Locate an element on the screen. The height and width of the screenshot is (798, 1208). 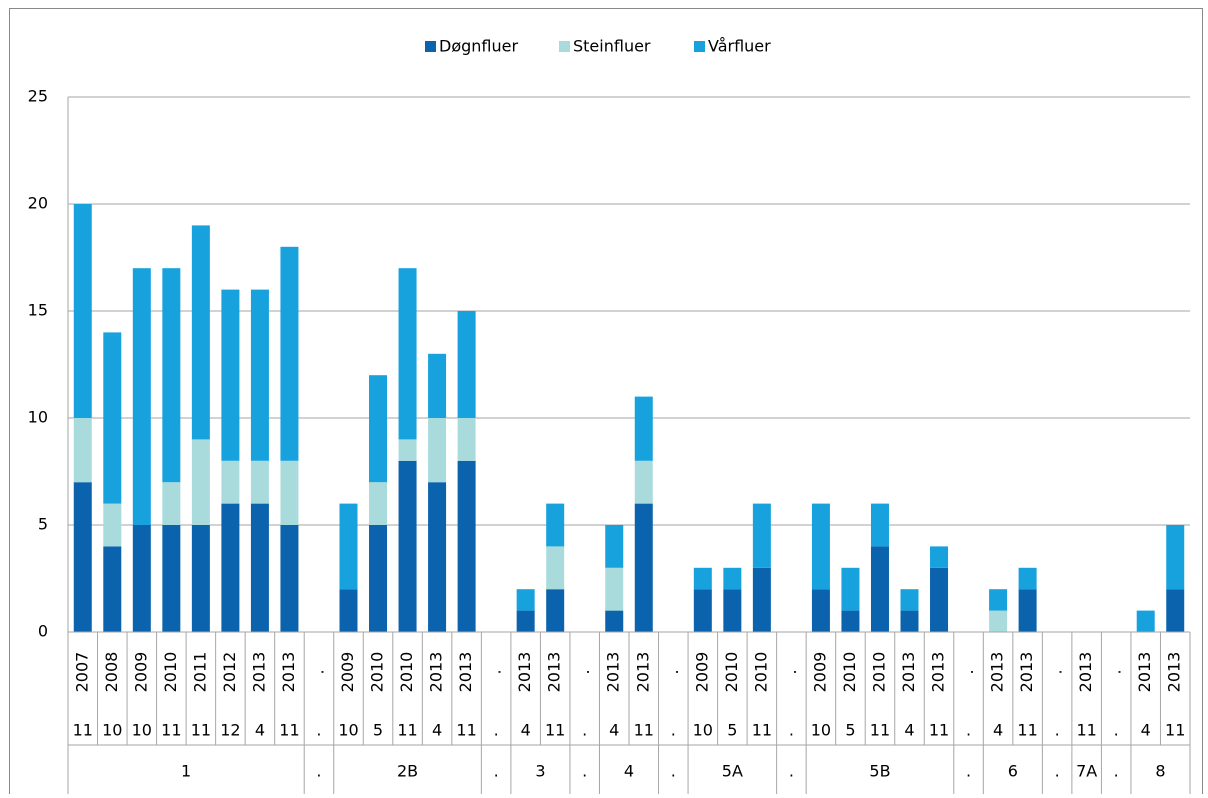
group-label: 1 is located at coordinates (186, 771).